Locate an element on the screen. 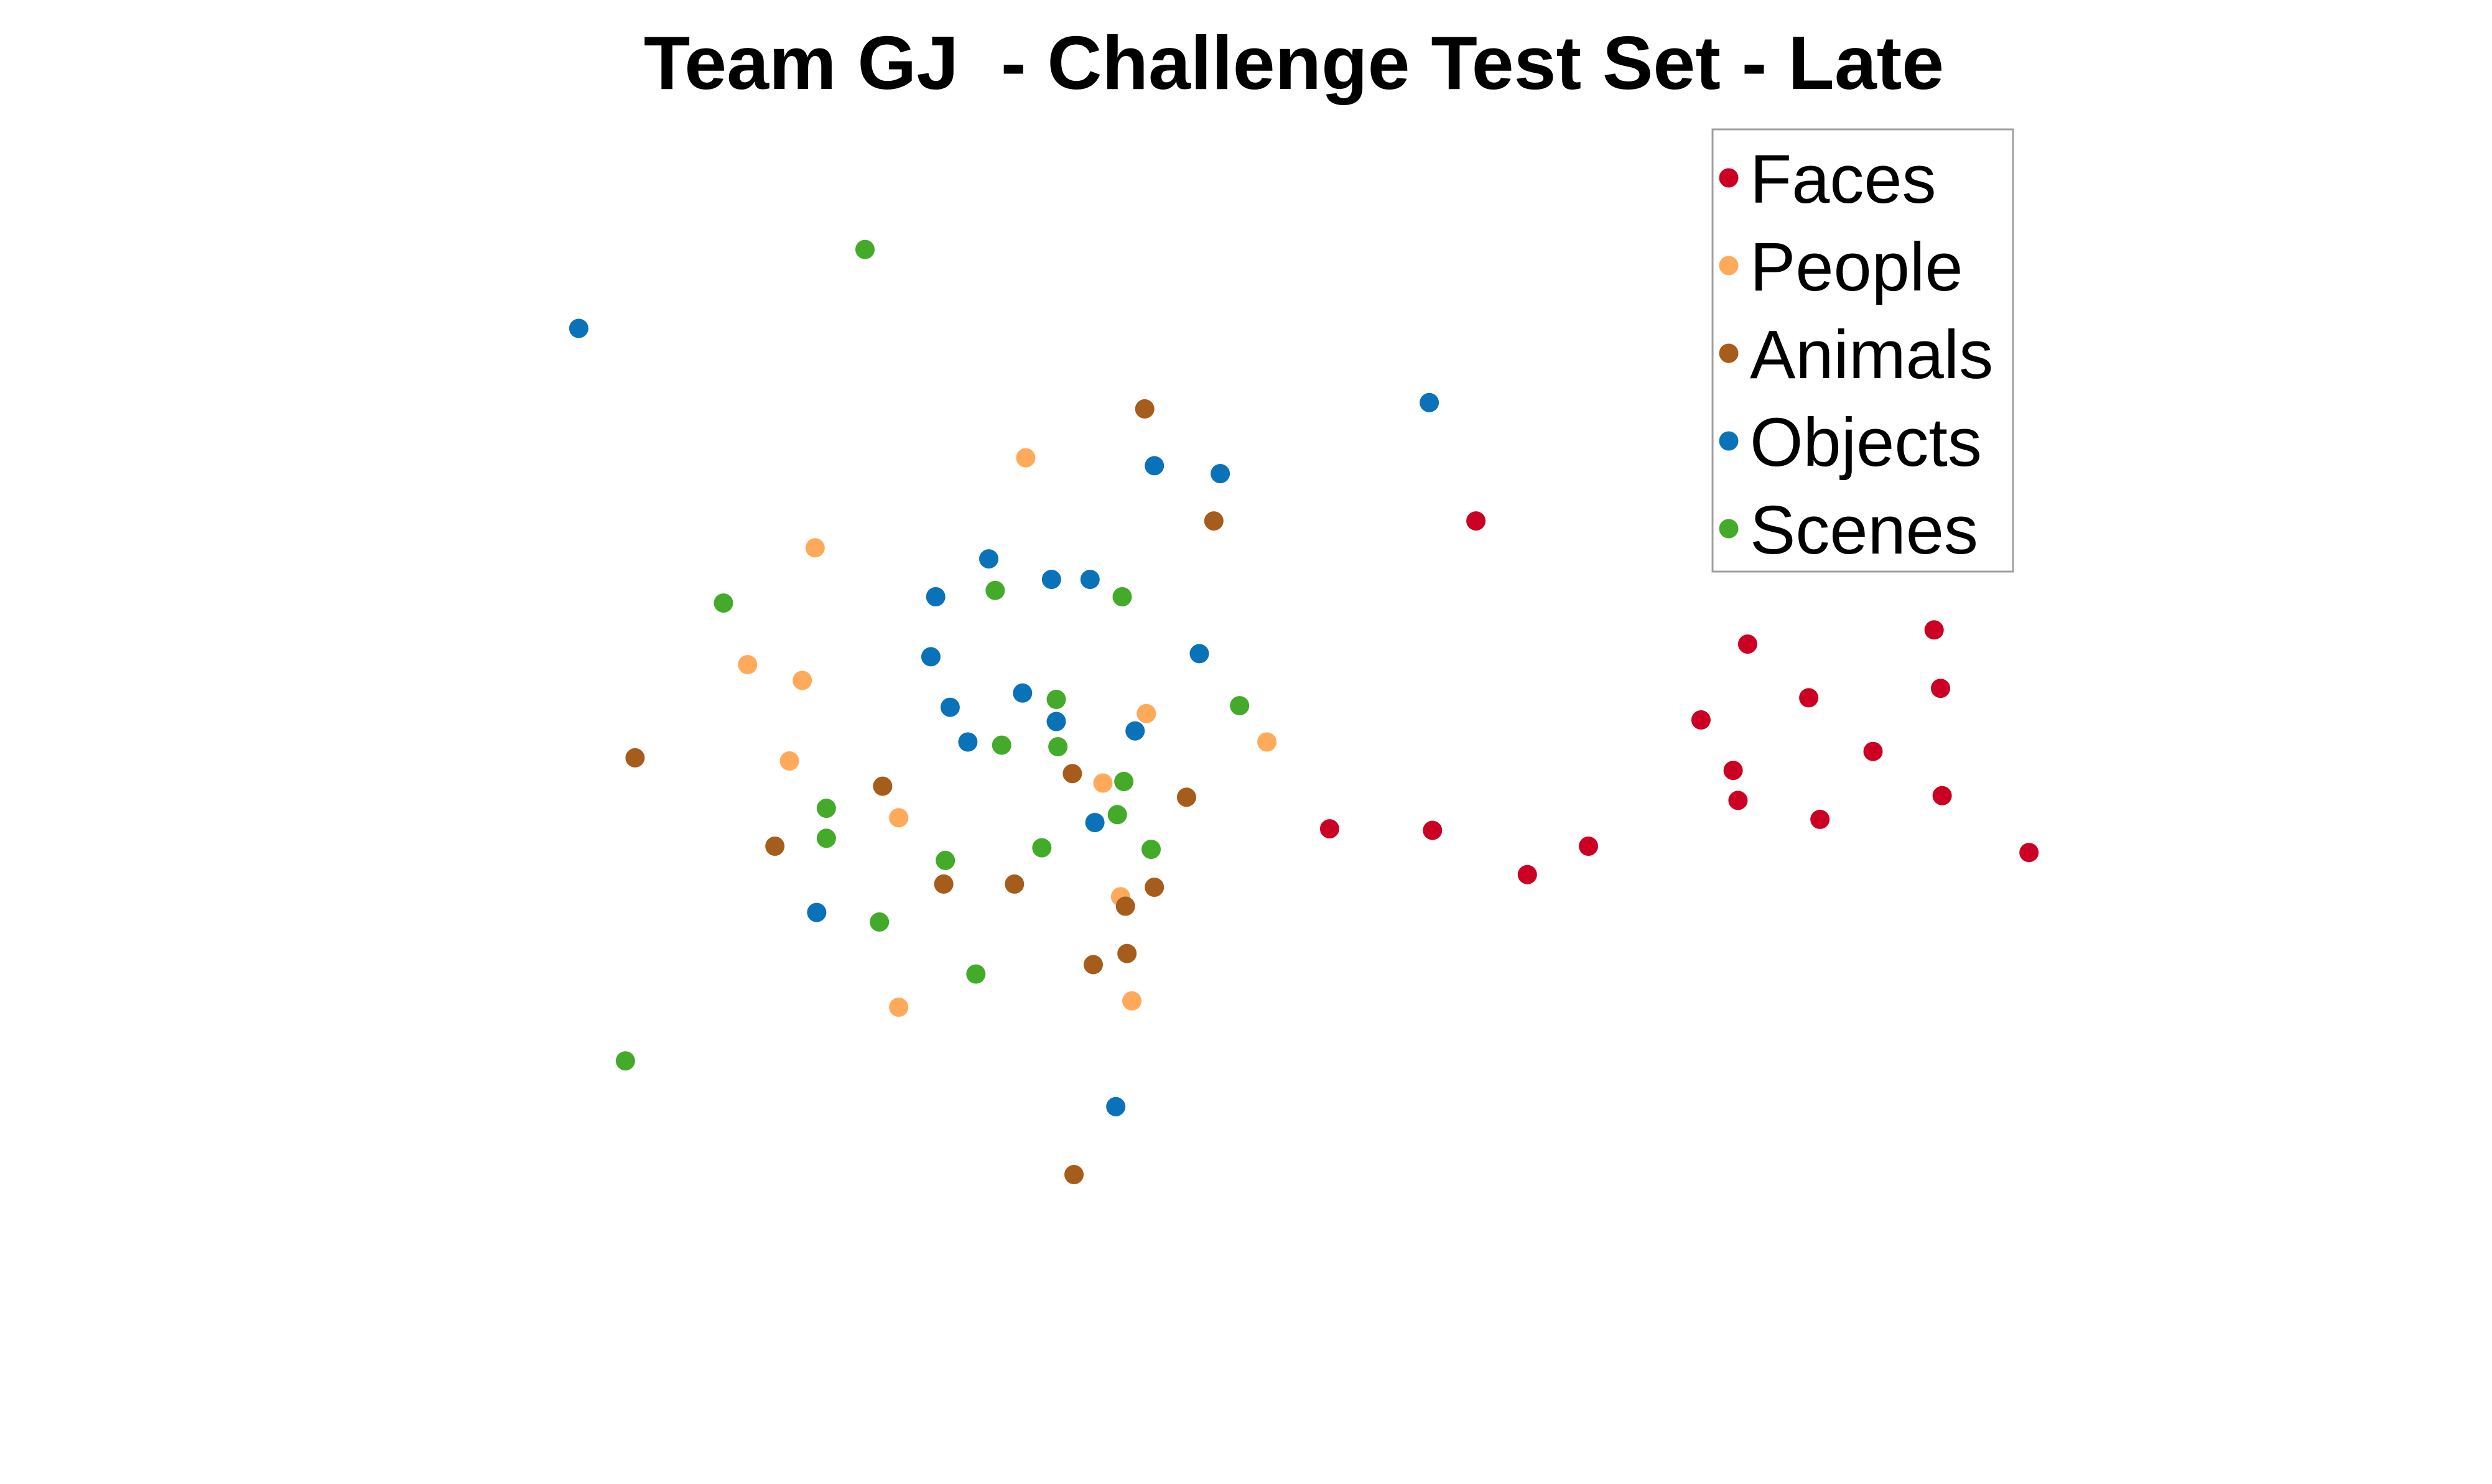 This screenshot has height=1484, width=2492. legend-label-people: People is located at coordinates (1856, 267).